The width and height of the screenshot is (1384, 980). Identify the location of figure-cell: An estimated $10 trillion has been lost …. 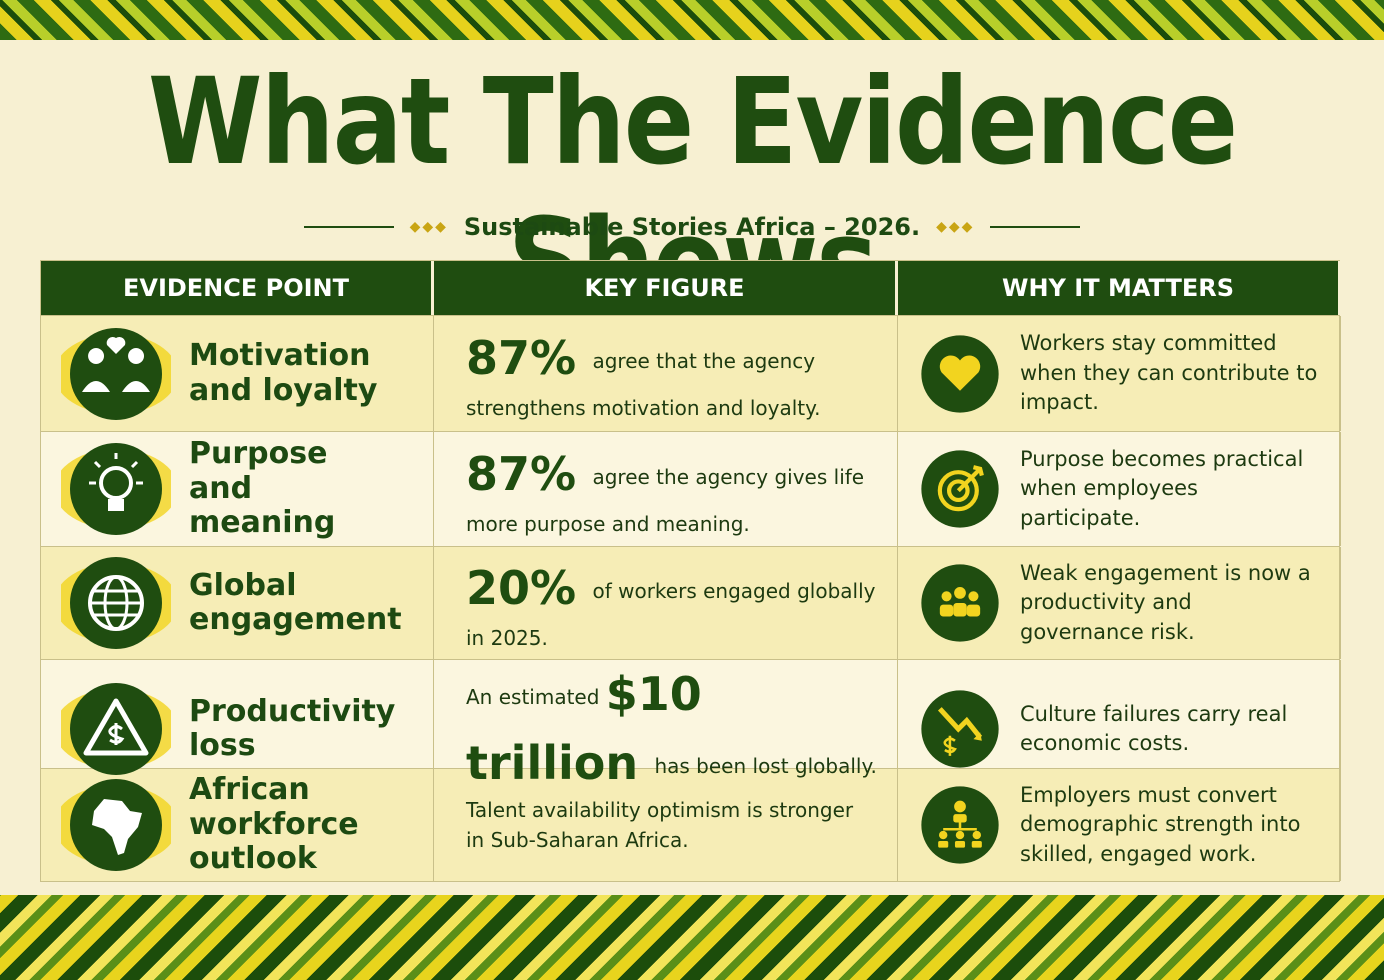
(666, 729).